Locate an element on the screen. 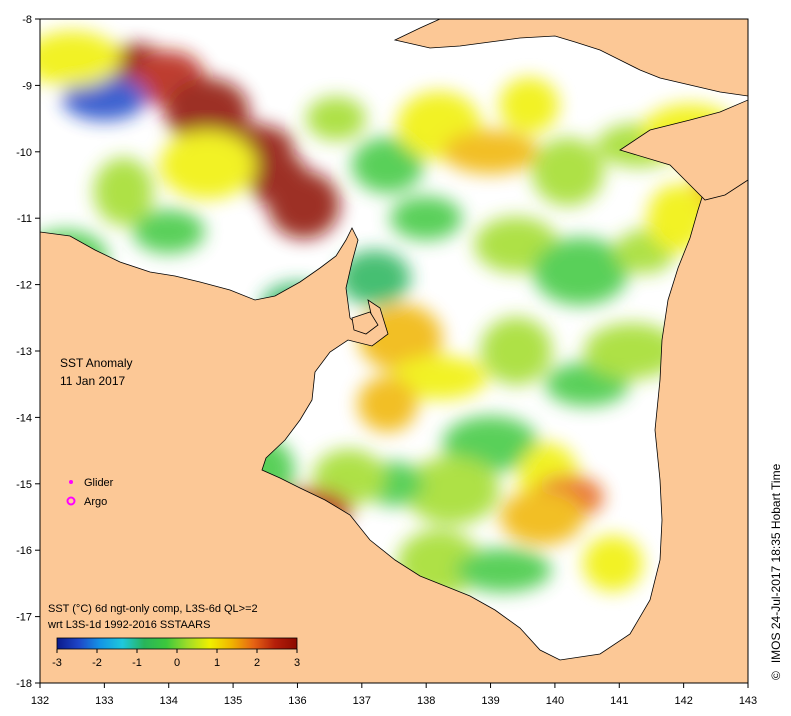 This screenshot has height=716, width=791. y-tick-label: -10 is located at coordinates (24, 153).